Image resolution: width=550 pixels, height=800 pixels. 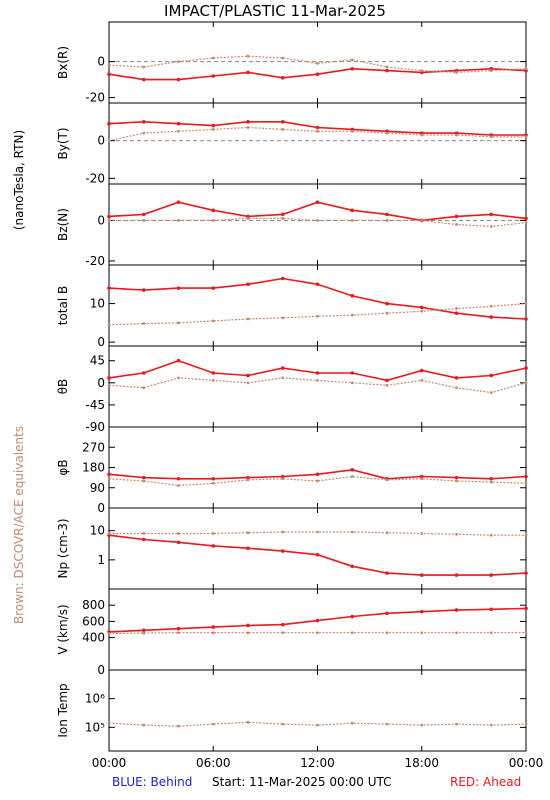 I want to click on panel-y-axis-label: Np (cm-3), so click(x=63, y=548).